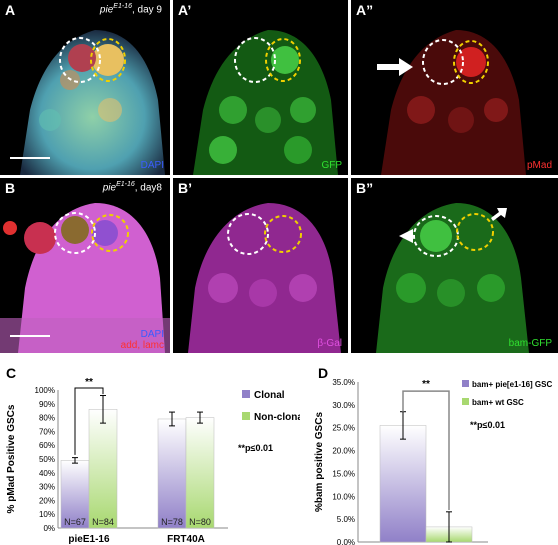  Describe the element at coordinates (47, 459) in the screenshot. I see `y-tick-label: 50%` at that location.